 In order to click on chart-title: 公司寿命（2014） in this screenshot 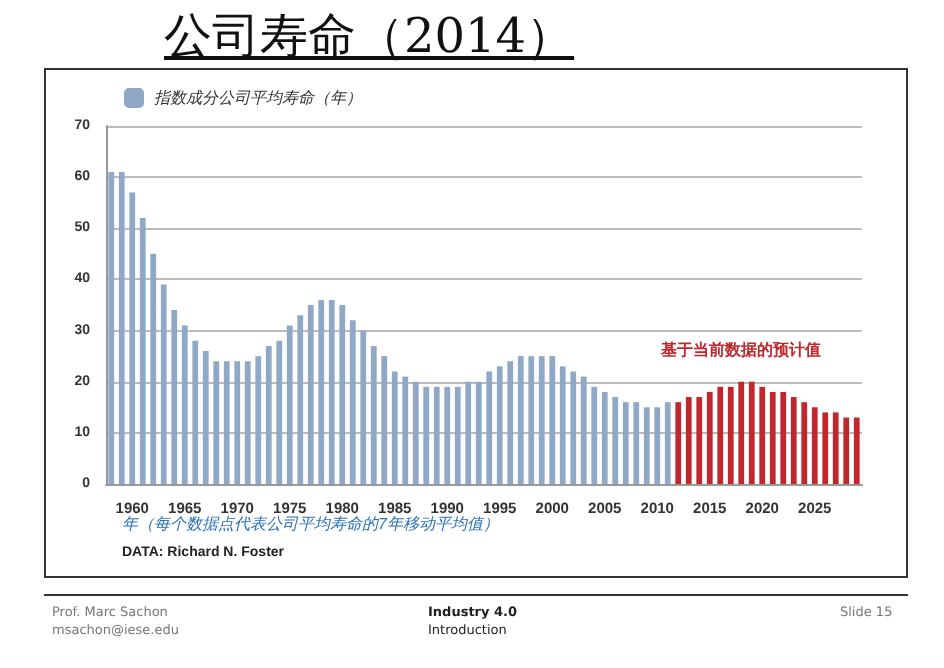, I will do `click(369, 37)`.